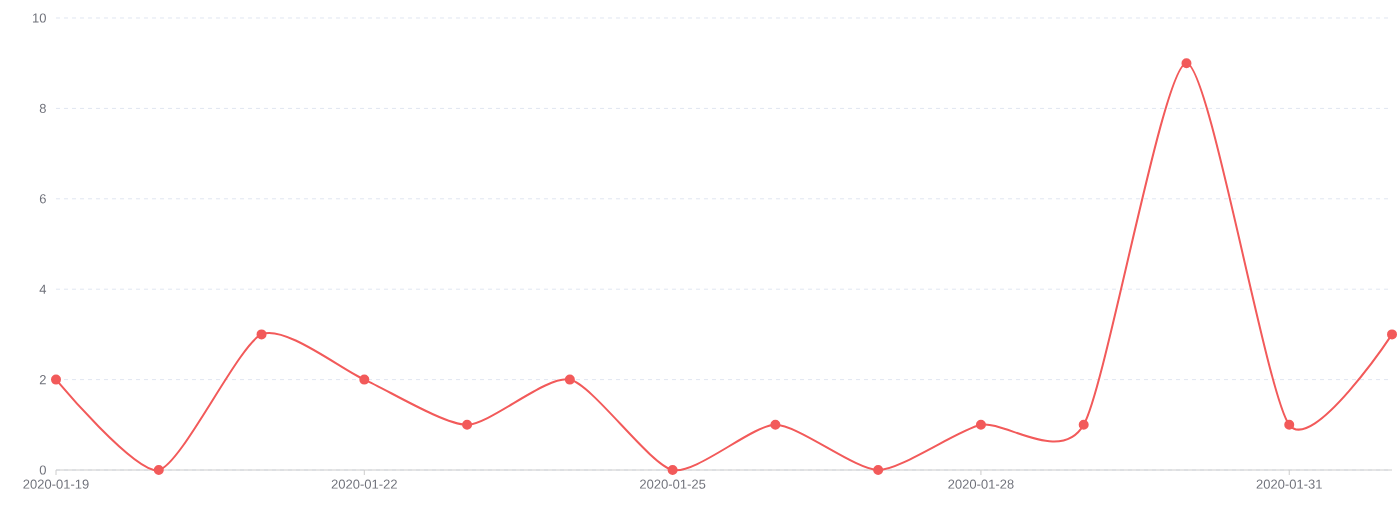 The height and width of the screenshot is (507, 1400). I want to click on y-tick-label: 8, so click(42, 108).